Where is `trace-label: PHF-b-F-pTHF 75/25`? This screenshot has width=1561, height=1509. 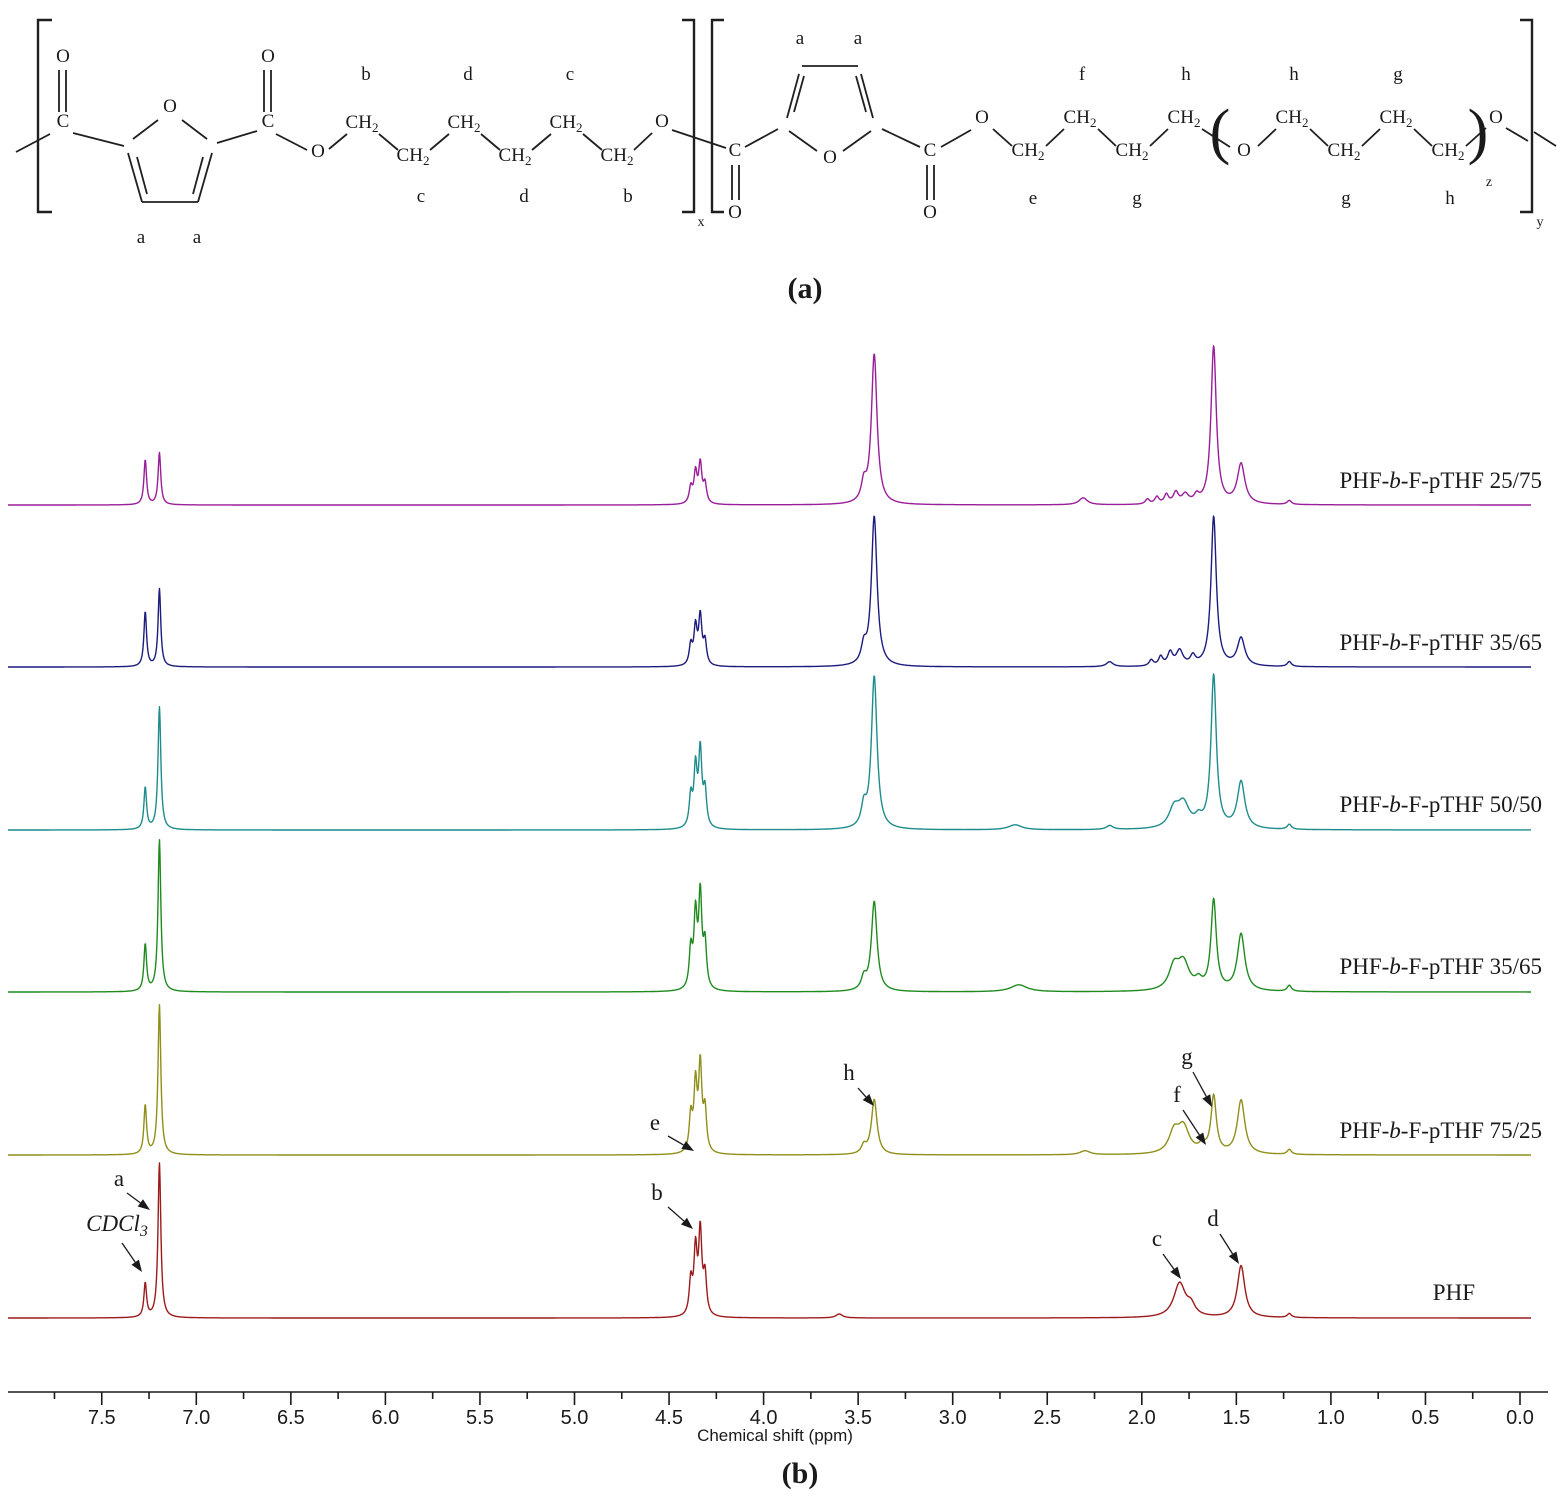 trace-label: PHF-b-F-pTHF 75/25 is located at coordinates (1440, 1130).